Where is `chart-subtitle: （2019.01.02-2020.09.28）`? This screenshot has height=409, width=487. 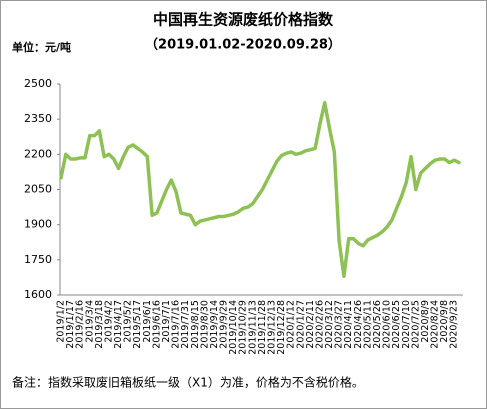 chart-subtitle: （2019.01.02-2020.09.28） is located at coordinates (243, 45).